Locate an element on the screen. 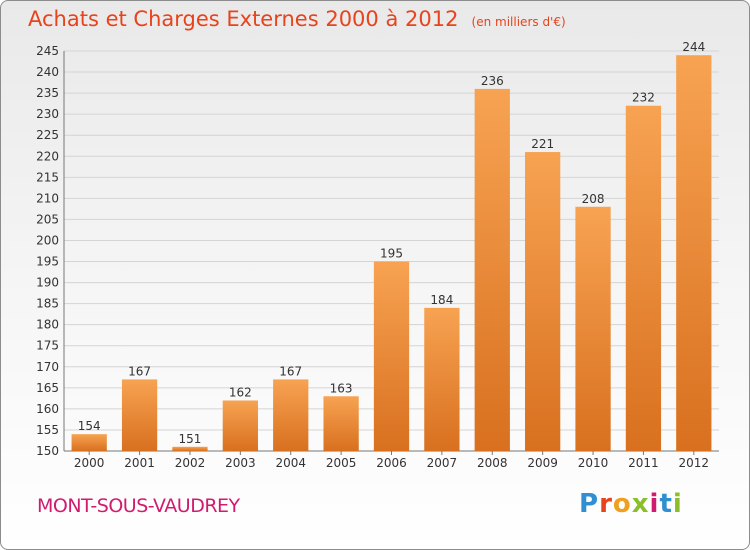 The image size is (750, 550). x-tick-label: 2002 is located at coordinates (190, 463).